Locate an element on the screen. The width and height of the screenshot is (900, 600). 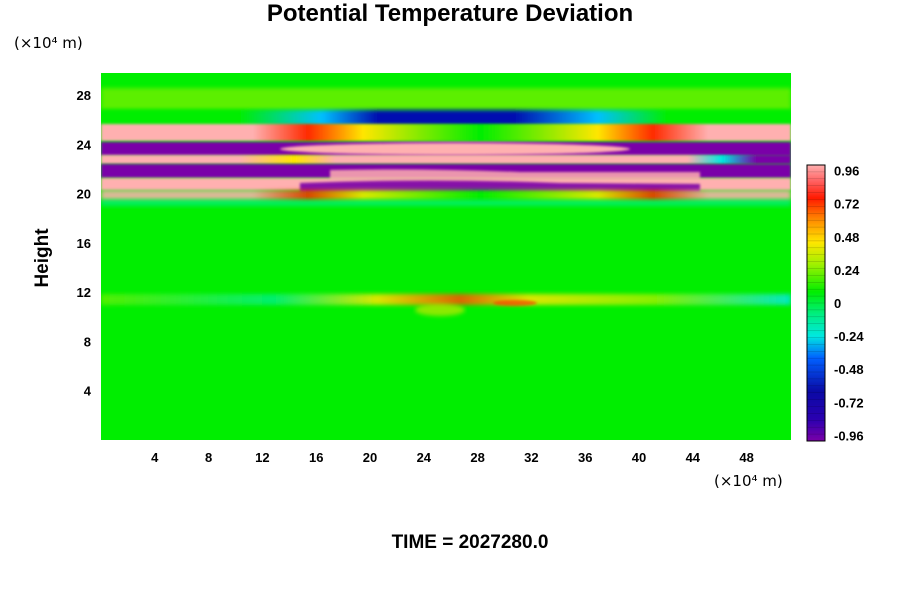
colorbar-tick-label: 0 is located at coordinates (837, 303).